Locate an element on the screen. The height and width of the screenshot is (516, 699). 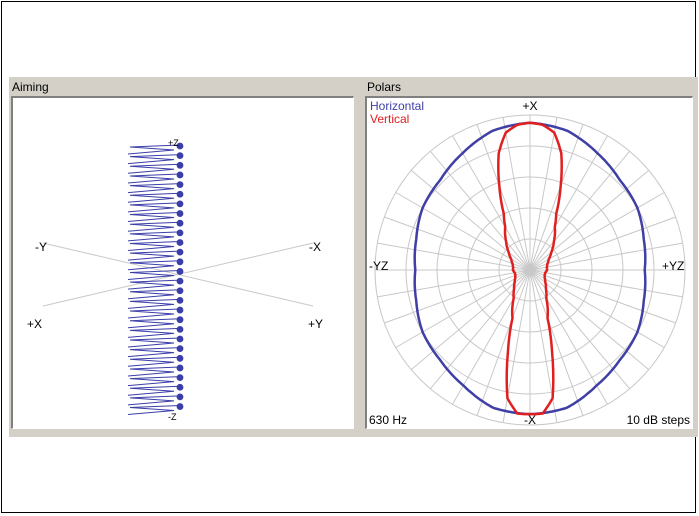
aiming-title: Aiming is located at coordinates (30, 87).